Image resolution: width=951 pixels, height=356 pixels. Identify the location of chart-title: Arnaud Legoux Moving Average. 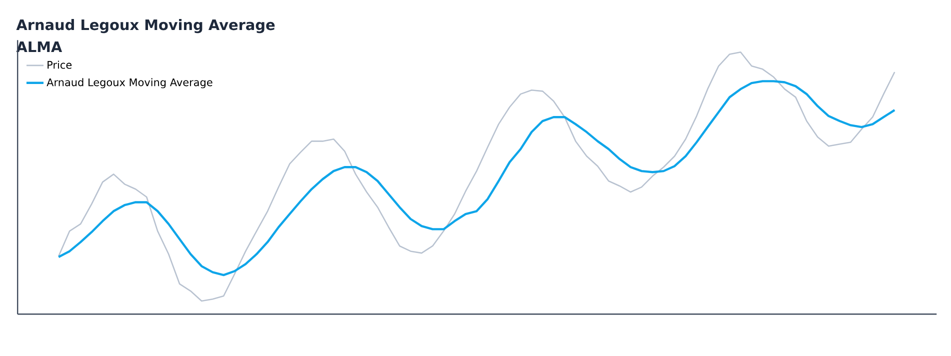
(145, 26).